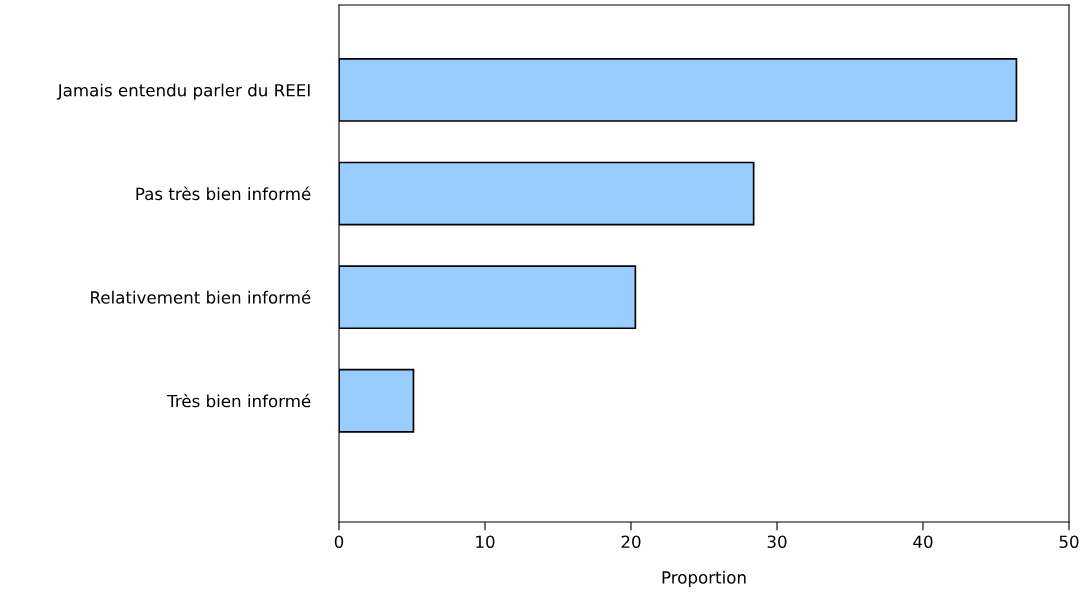 The height and width of the screenshot is (600, 1083). Describe the element at coordinates (183, 91) in the screenshot. I see `y-tick-label: Jamais entendu parler du REEI` at that location.